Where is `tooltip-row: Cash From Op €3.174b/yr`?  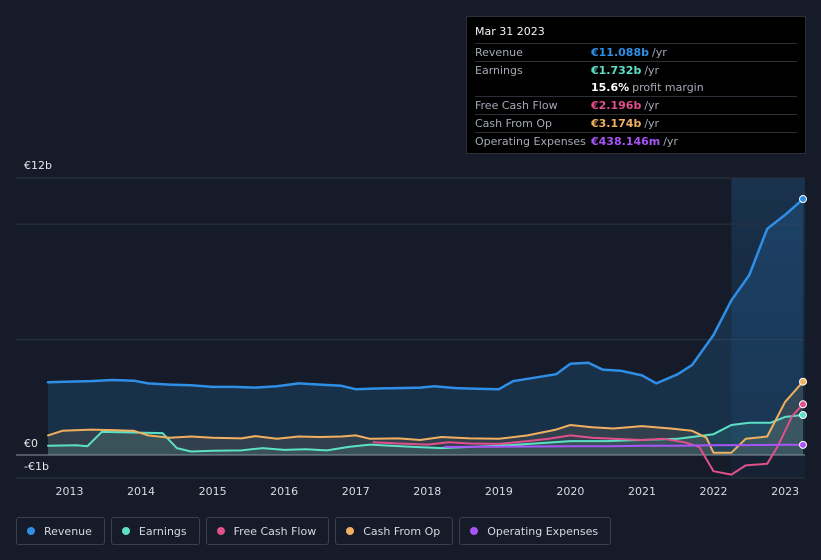
tooltip-row: Cash From Op €3.174b/yr is located at coordinates (636, 123).